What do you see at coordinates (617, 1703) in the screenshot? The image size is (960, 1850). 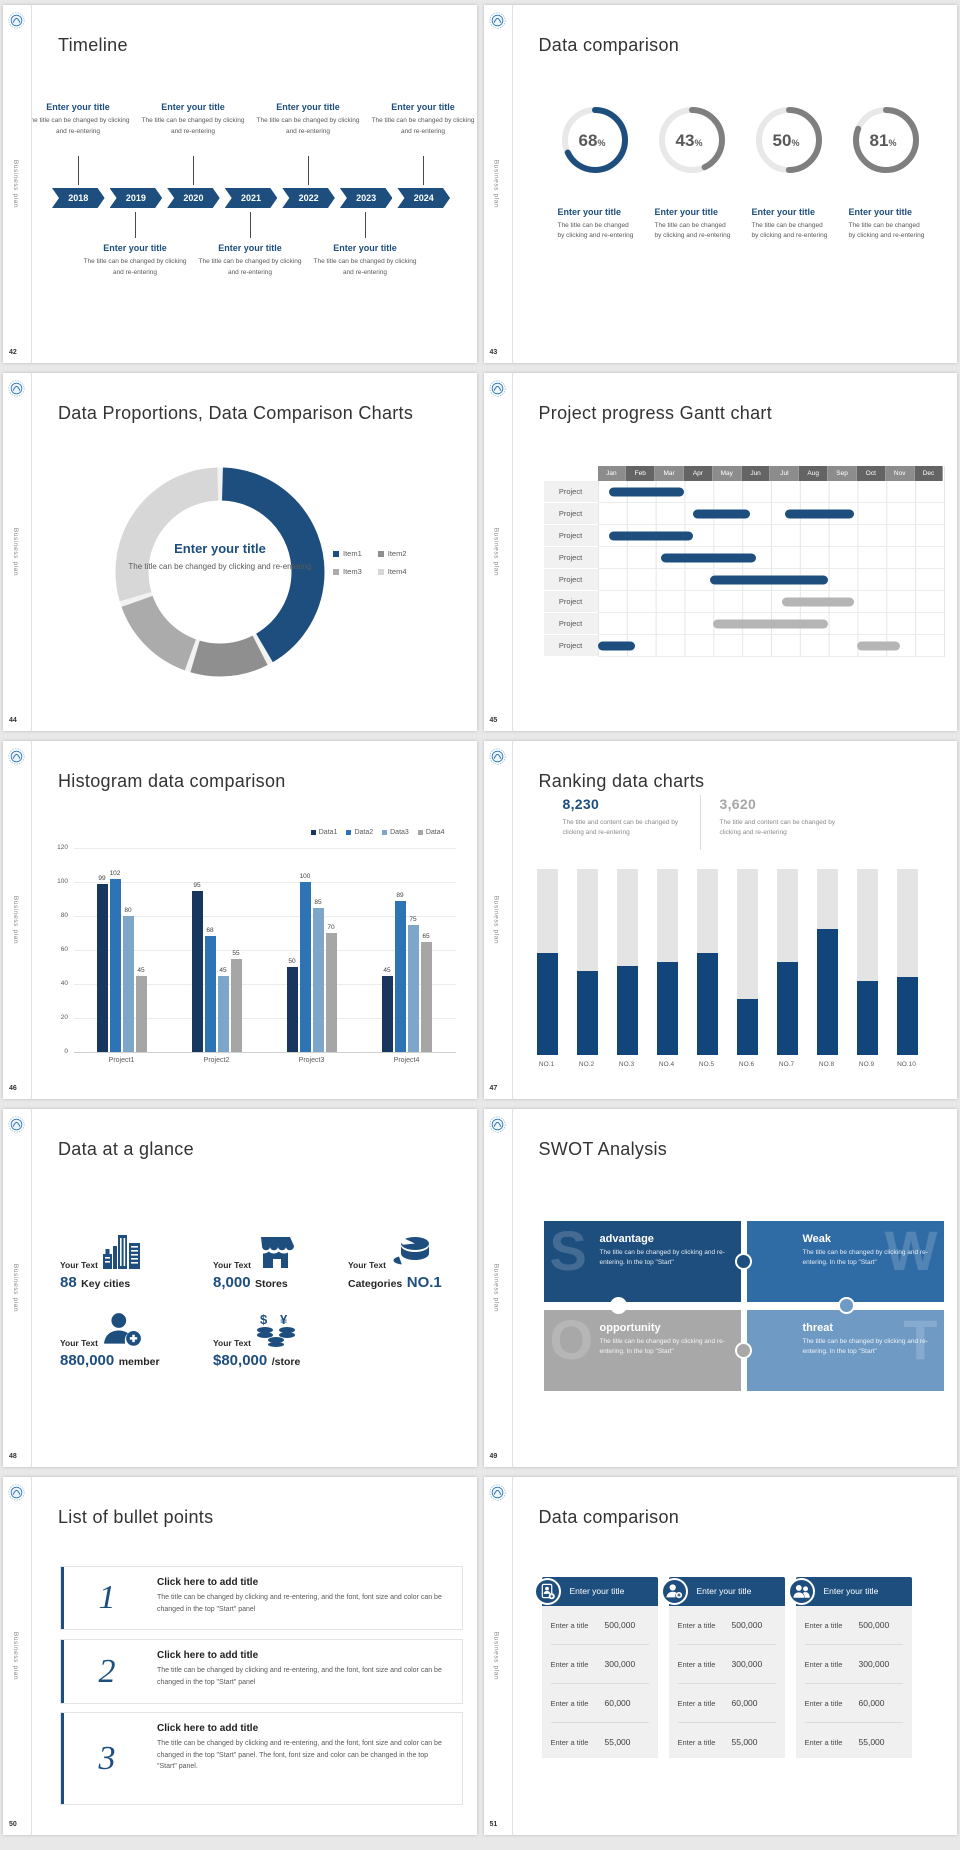 I see `row-value: 60,000` at bounding box center [617, 1703].